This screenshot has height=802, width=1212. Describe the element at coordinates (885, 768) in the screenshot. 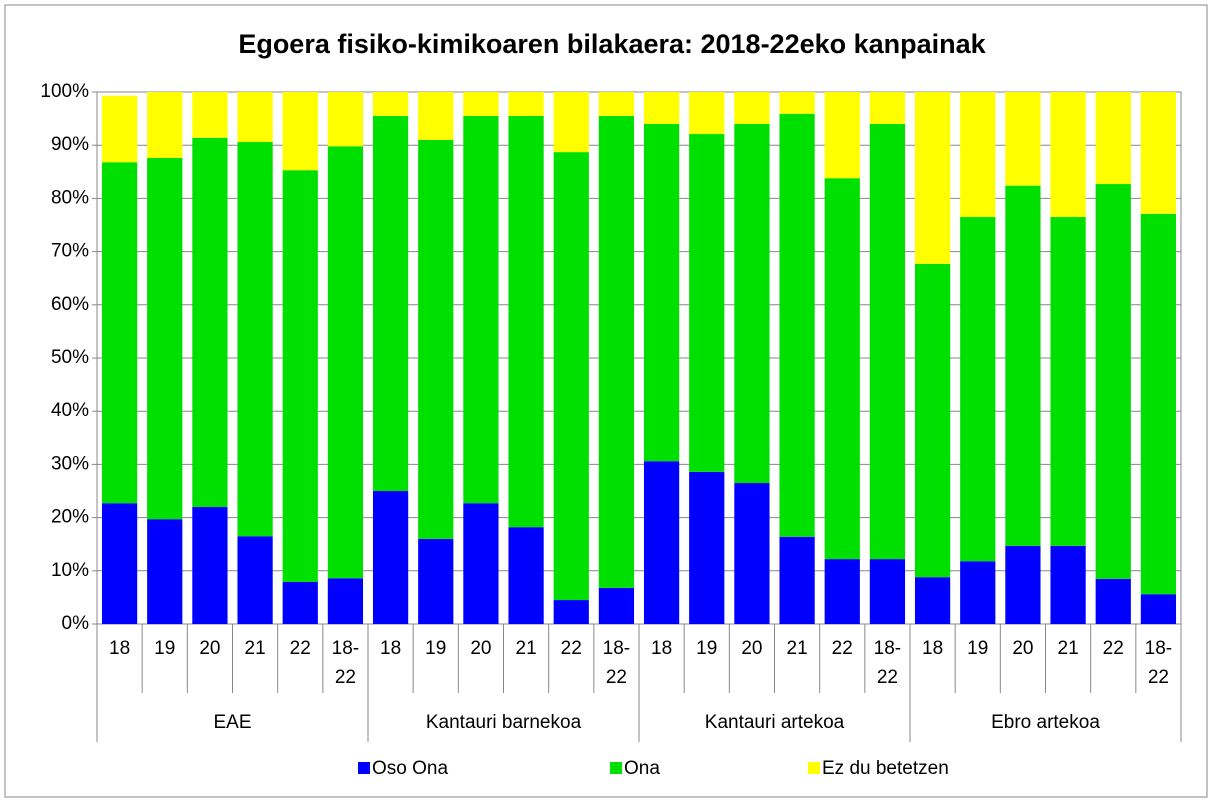

I see `legend-label: Ez du betetzen` at that location.